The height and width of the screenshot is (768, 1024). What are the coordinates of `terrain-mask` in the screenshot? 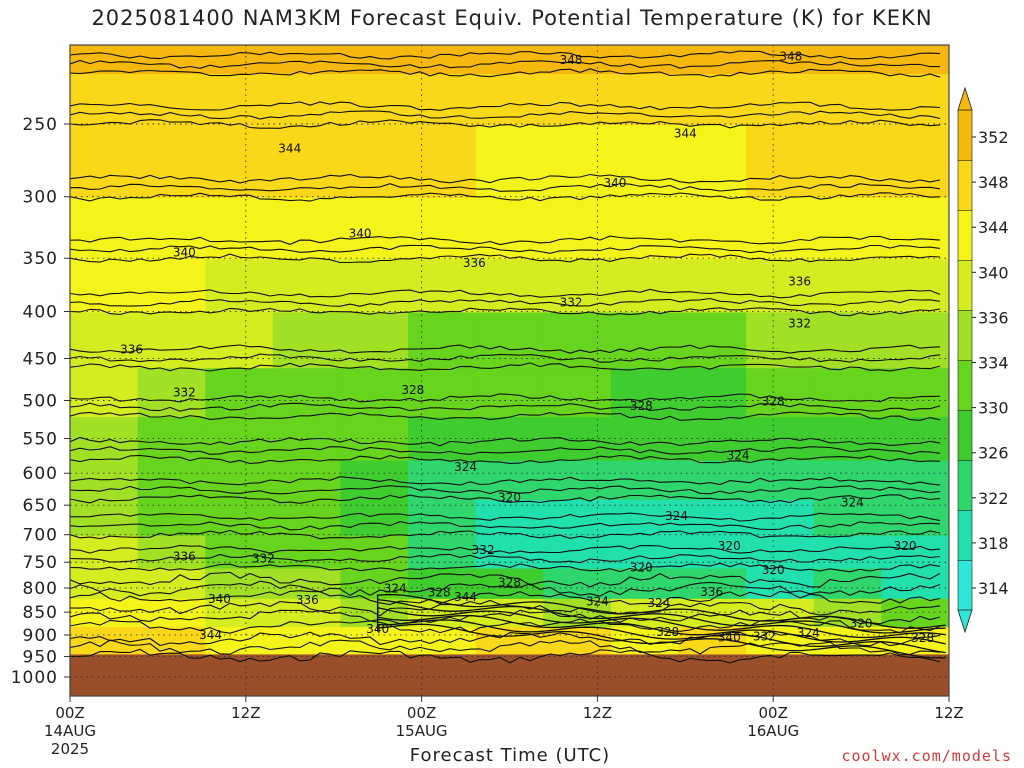 It's located at (509, 675).